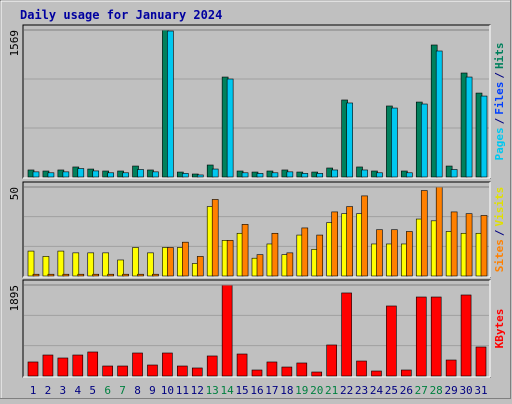  I want to click on x-tick-label: 19, so click(301, 390).